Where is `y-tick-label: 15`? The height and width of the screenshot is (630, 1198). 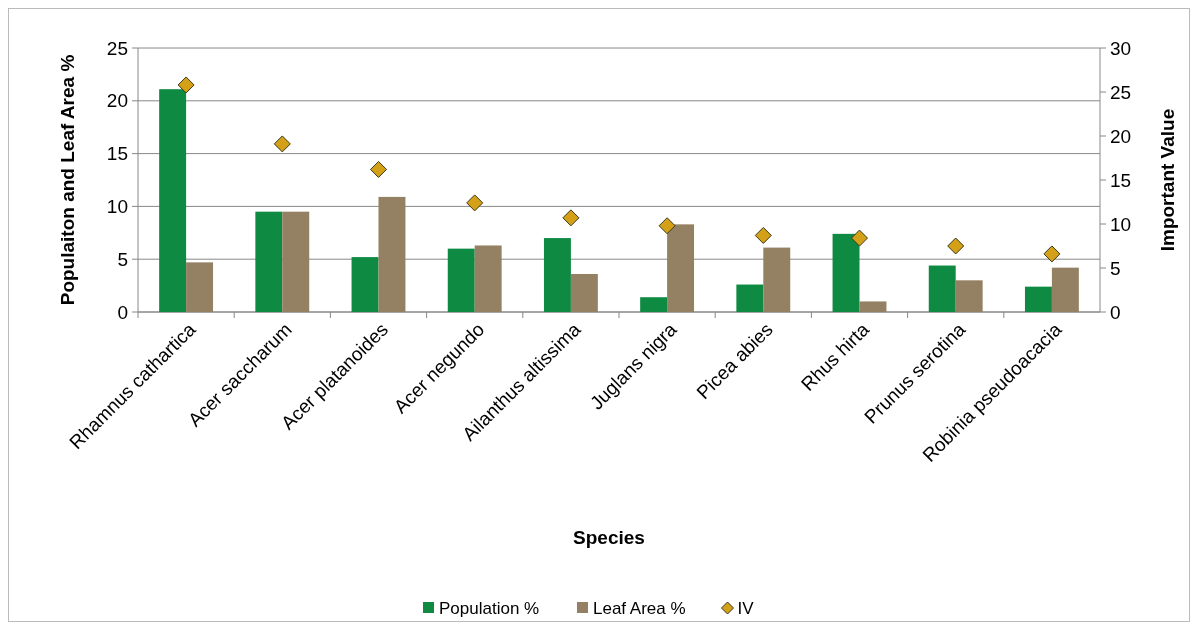
y-tick-label: 15 is located at coordinates (117, 154).